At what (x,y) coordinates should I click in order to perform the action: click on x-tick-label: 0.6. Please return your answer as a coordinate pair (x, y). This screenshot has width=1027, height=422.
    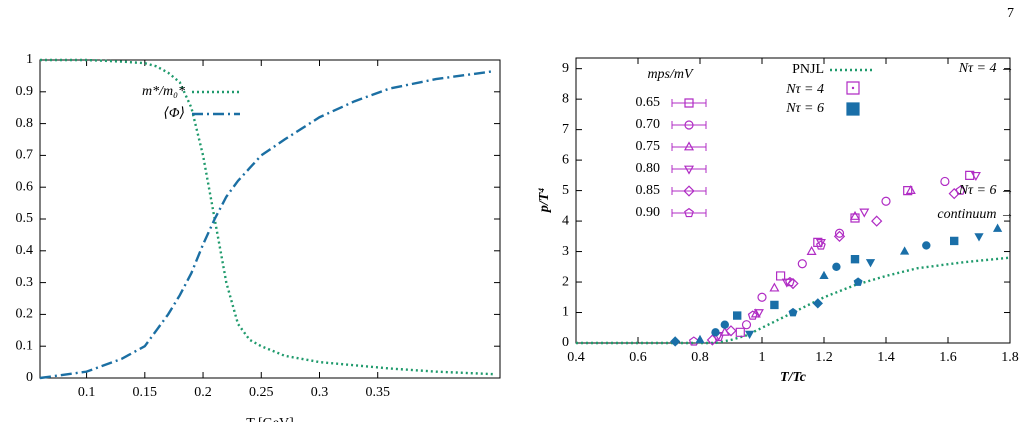
    Looking at the image, I should click on (638, 357).